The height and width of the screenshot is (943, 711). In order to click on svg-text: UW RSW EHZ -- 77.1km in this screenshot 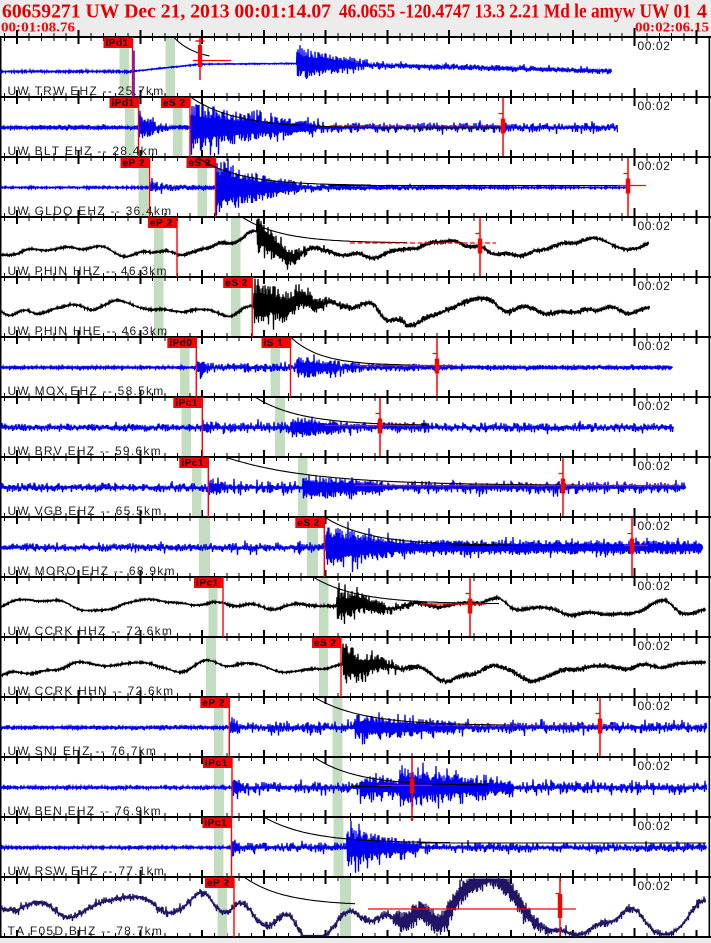, I will do `click(87, 871)`.